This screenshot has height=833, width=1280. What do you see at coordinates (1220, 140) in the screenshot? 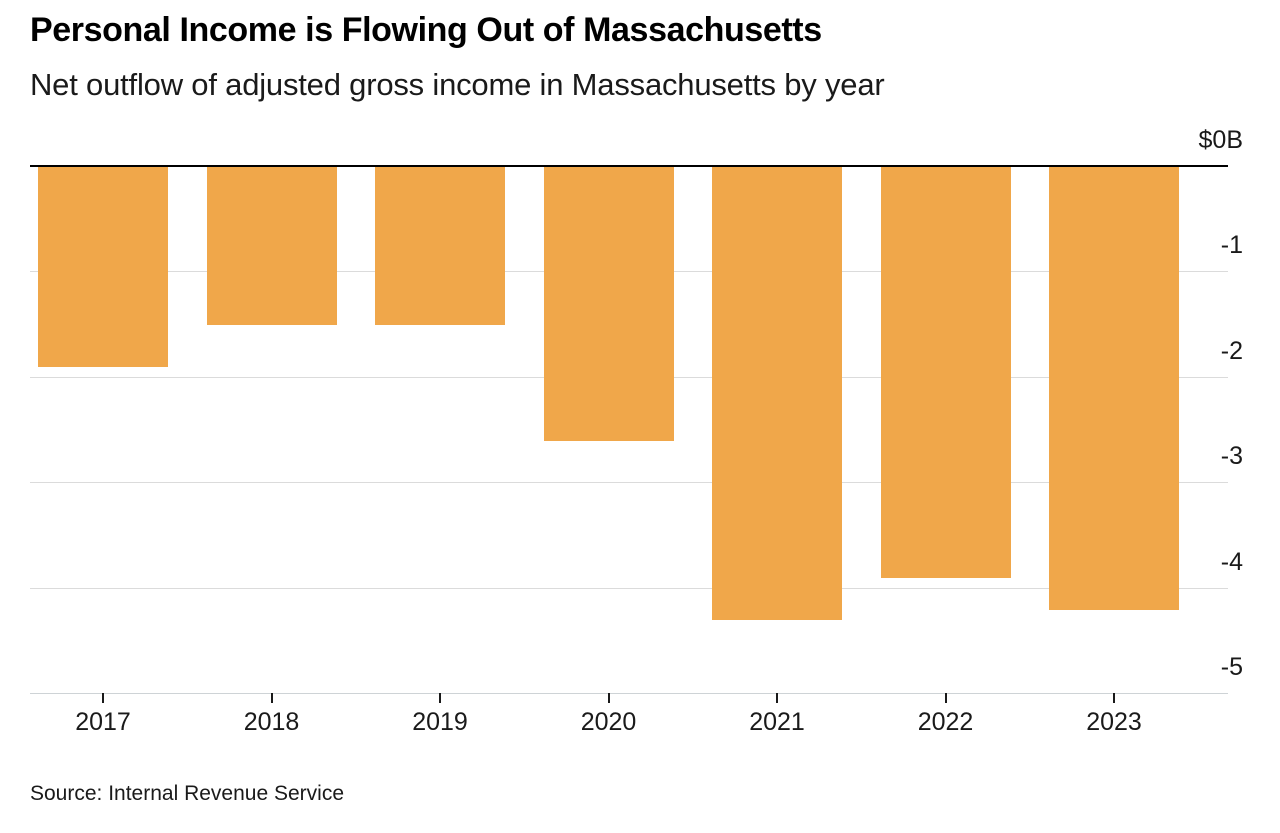
I see `y-axis-top-label: $0B` at bounding box center [1220, 140].